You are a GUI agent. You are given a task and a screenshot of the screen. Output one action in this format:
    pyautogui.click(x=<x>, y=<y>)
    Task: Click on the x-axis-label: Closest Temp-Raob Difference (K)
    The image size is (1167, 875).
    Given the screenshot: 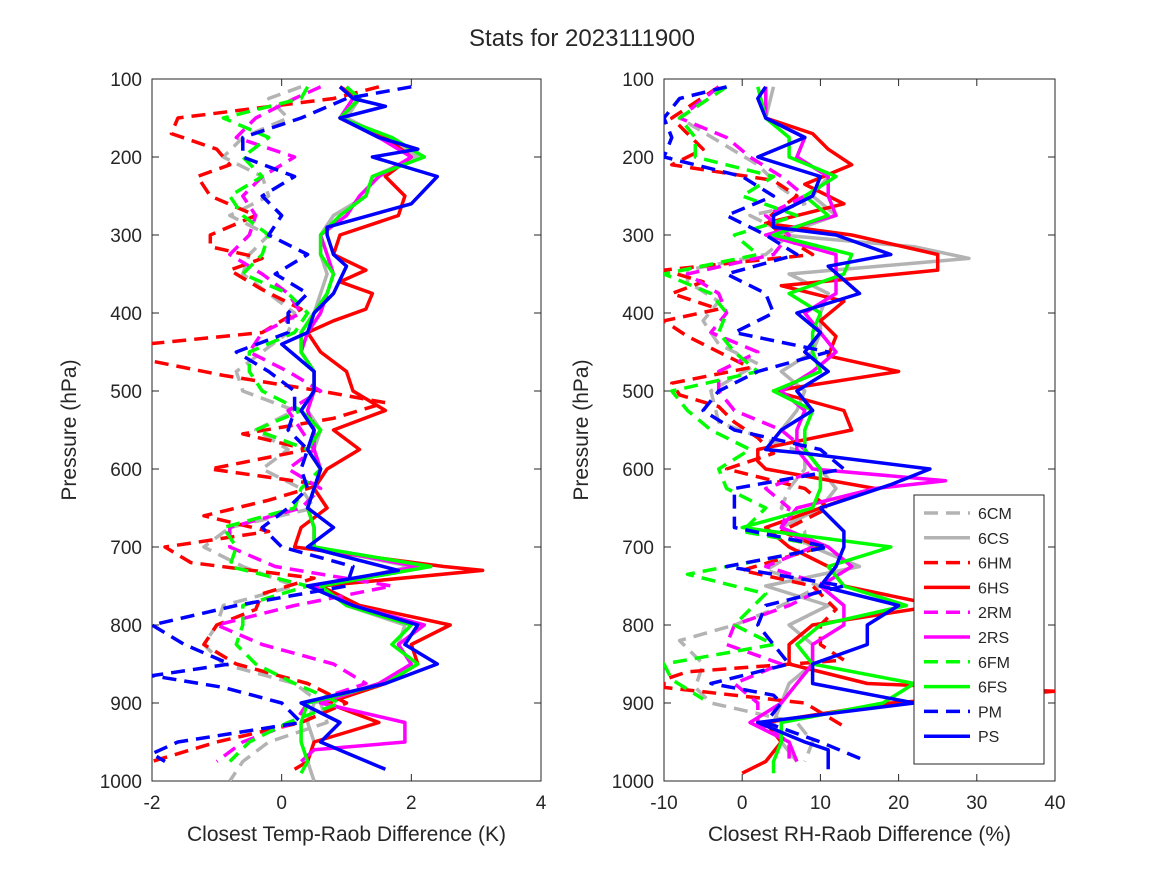 What is the action you would take?
    pyautogui.click(x=346, y=834)
    